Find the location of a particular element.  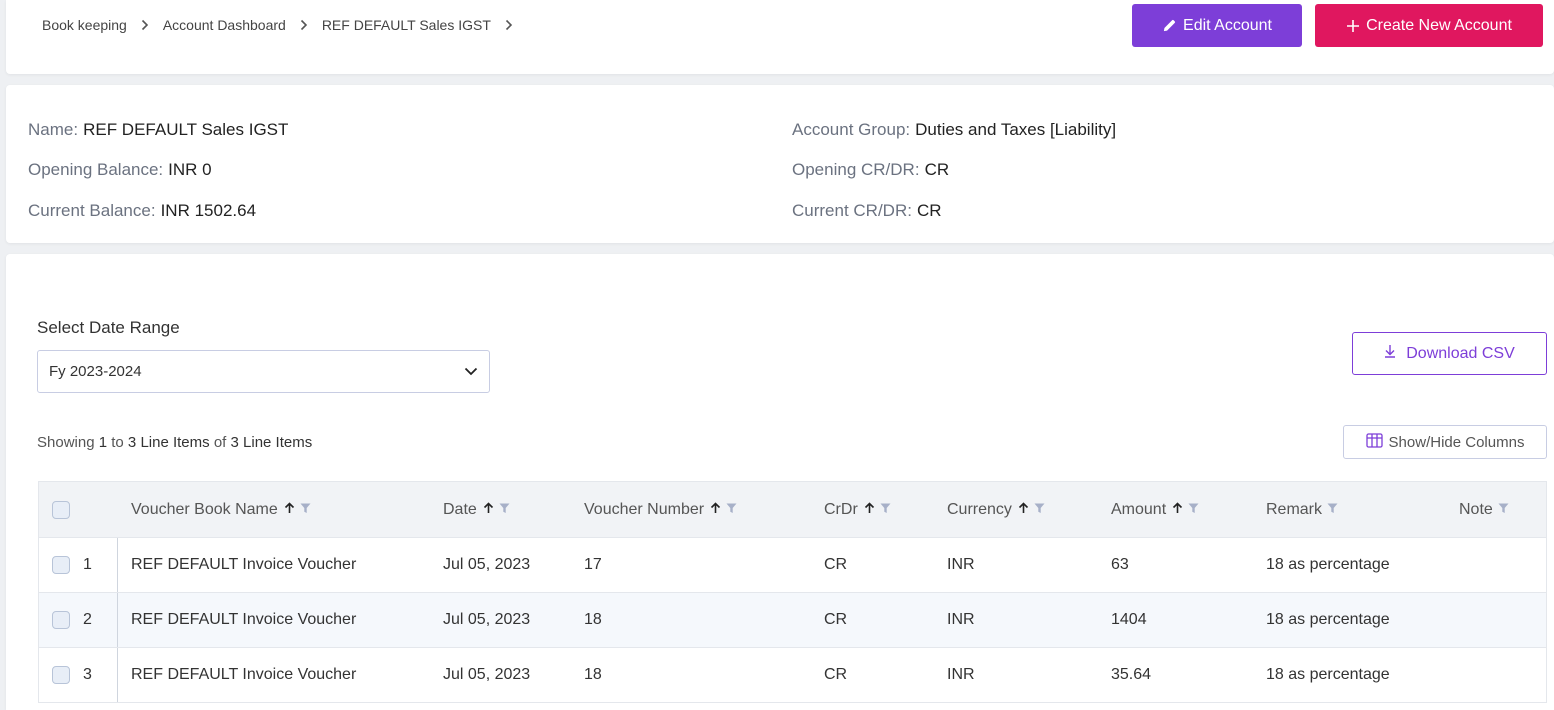

edit-account-button: Edit Account is located at coordinates (1217, 25).